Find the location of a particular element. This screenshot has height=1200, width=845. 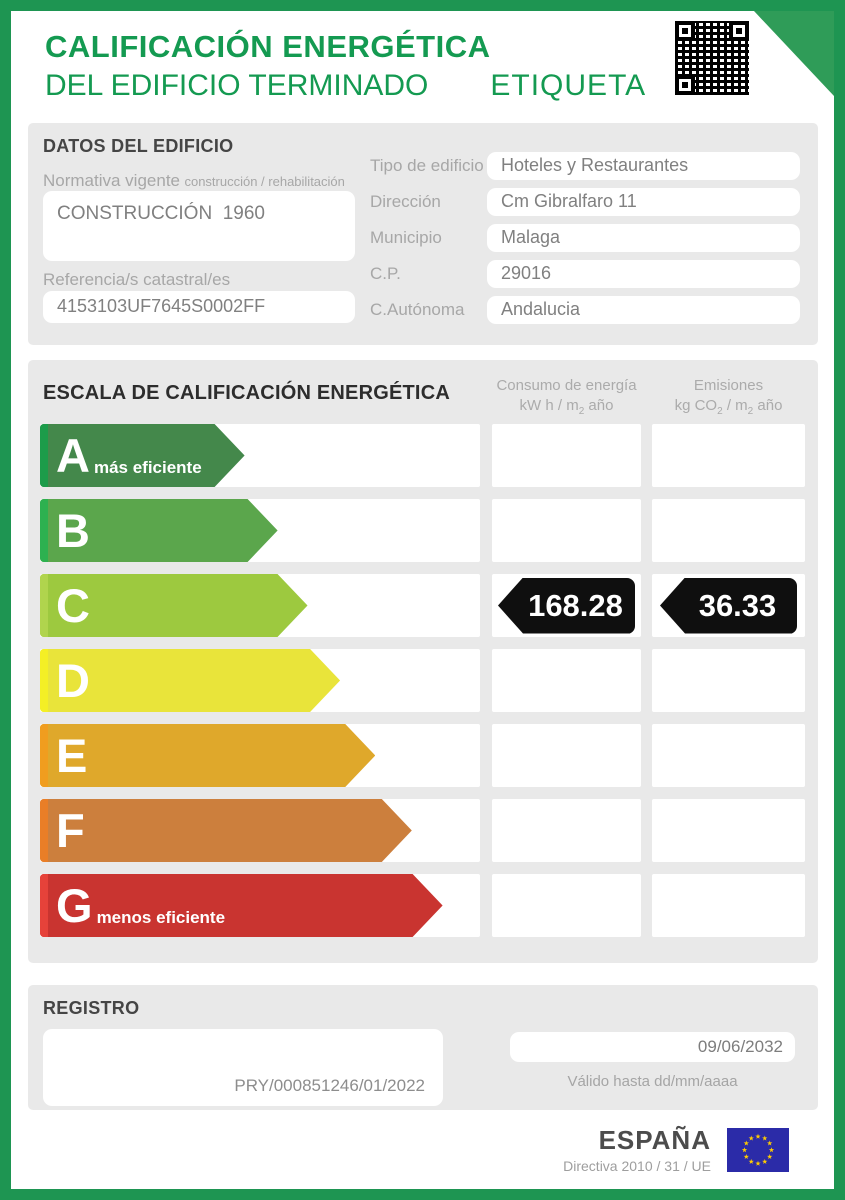

consumo-cell-d is located at coordinates (566, 680).